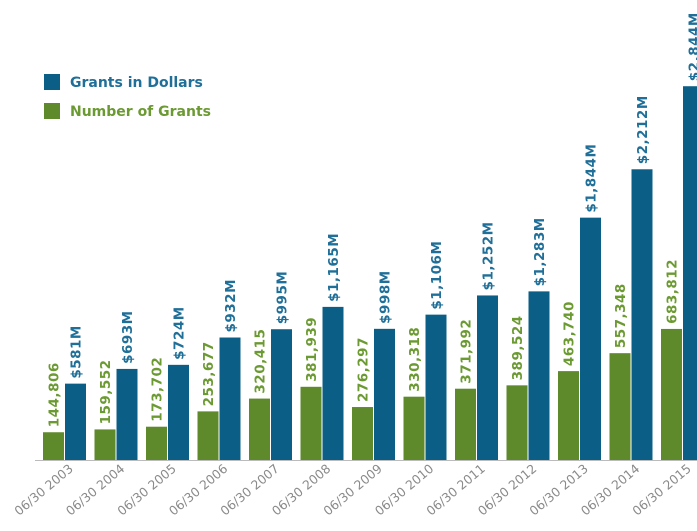 Image resolution: width=697 pixels, height=531 pixels. What do you see at coordinates (643, 129) in the screenshot?
I see `value-label: $2,212M` at bounding box center [643, 129].